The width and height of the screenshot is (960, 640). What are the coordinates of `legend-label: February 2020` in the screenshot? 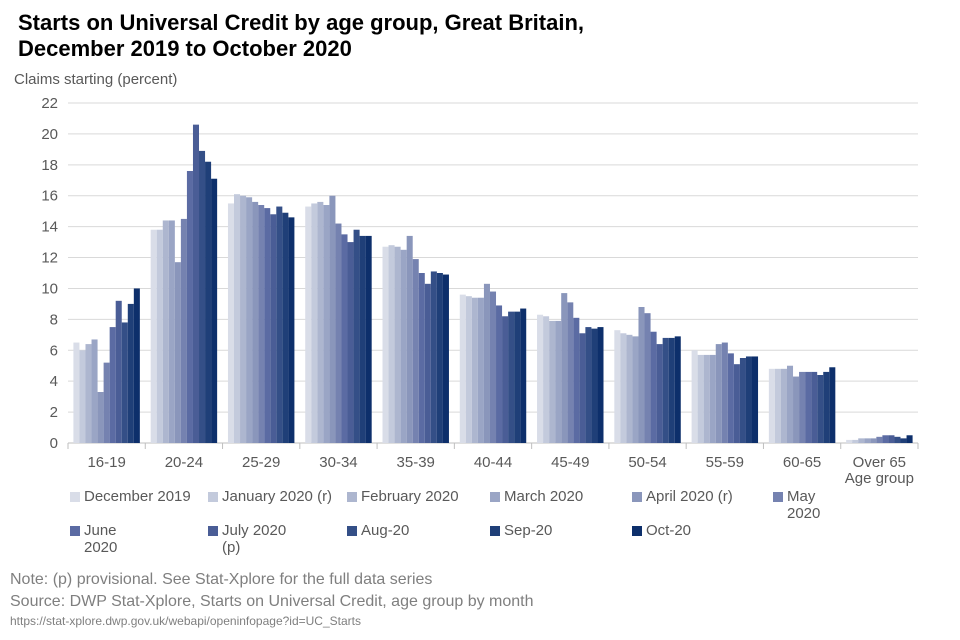 It's located at (410, 496).